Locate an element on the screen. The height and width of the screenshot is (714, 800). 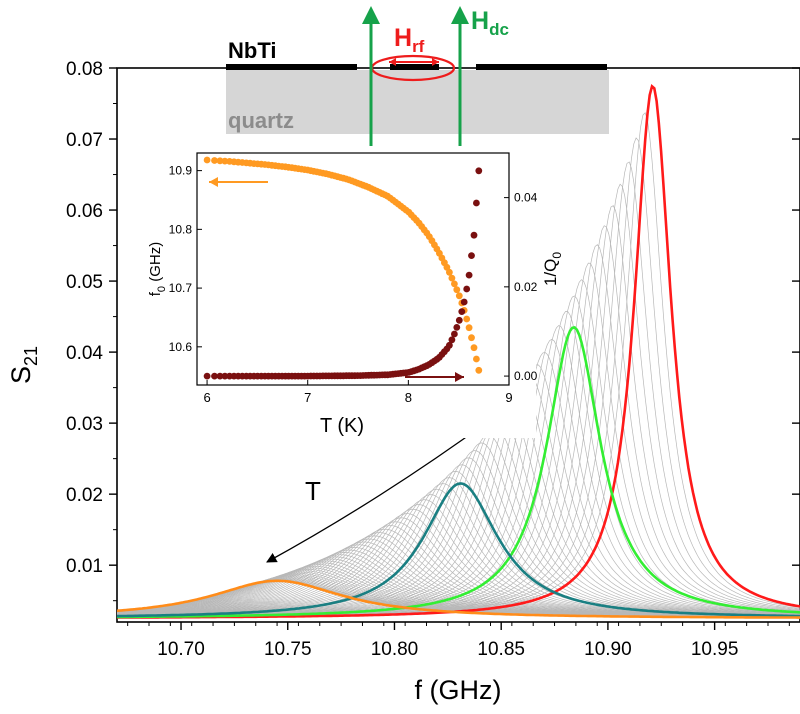
temperature-arrow is located at coordinates (378, 491).